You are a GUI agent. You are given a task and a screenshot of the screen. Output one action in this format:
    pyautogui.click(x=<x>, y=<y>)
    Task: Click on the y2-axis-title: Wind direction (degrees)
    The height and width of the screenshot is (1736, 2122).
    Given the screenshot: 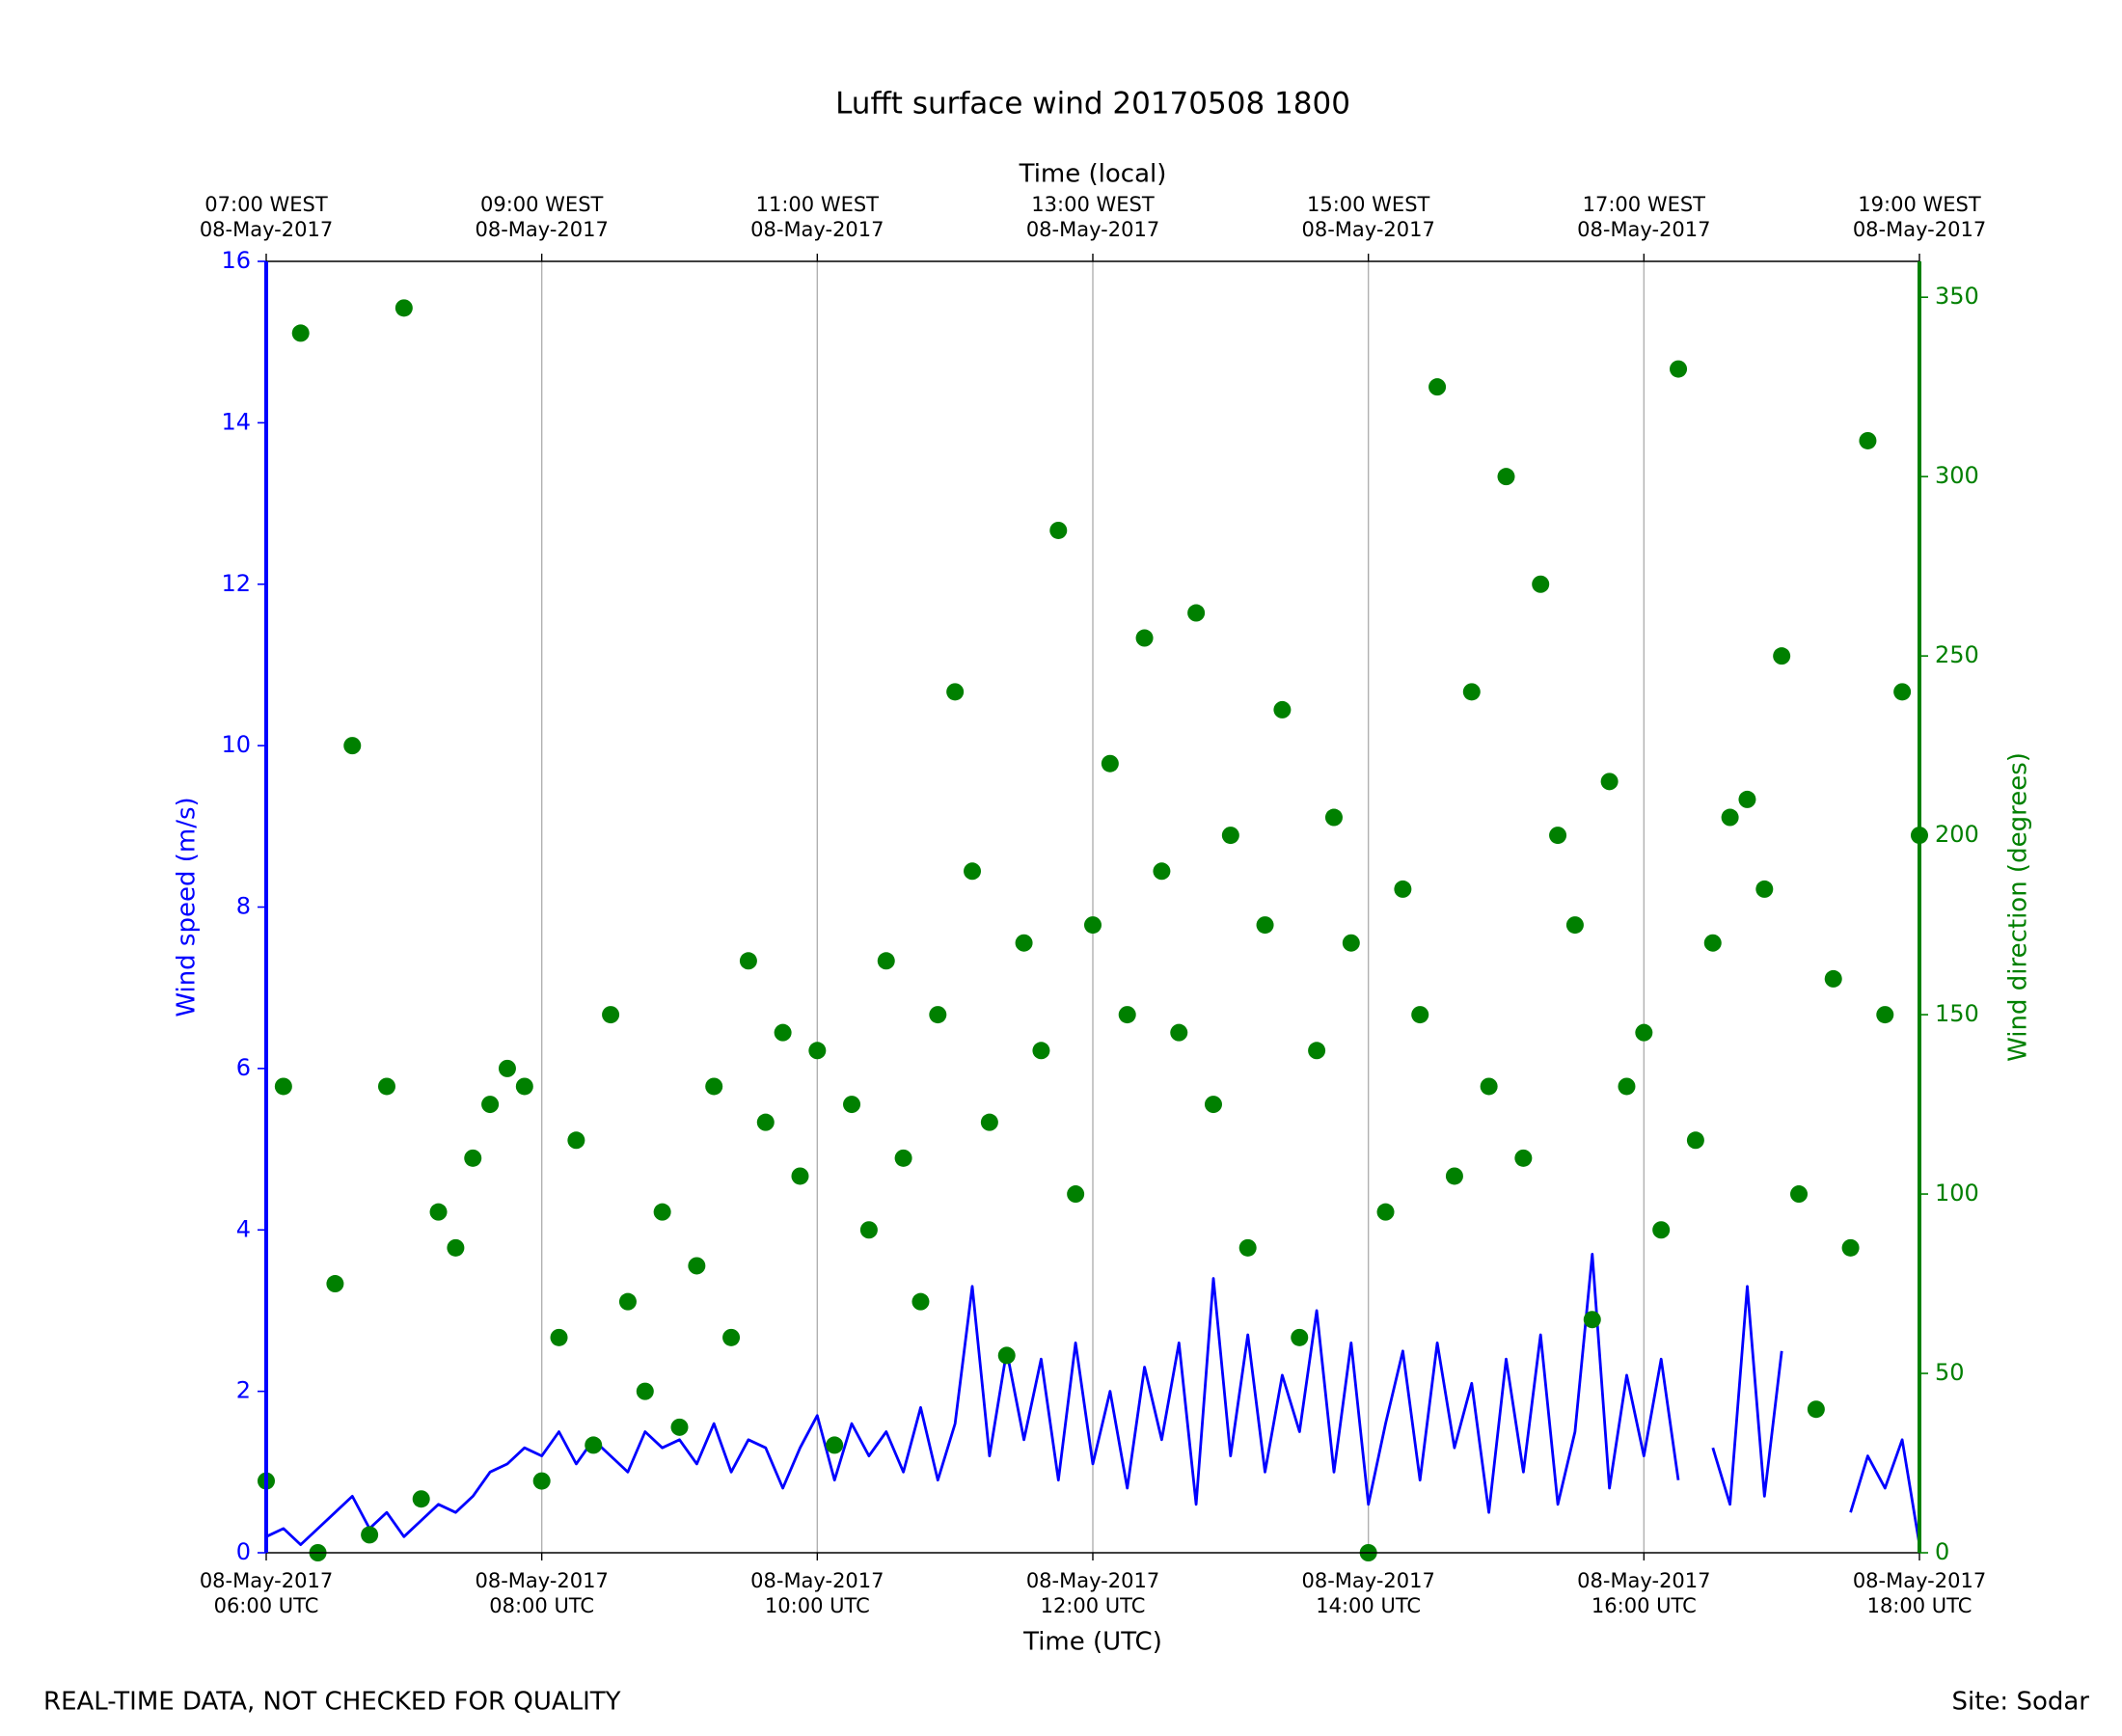 What is the action you would take?
    pyautogui.click(x=2019, y=907)
    